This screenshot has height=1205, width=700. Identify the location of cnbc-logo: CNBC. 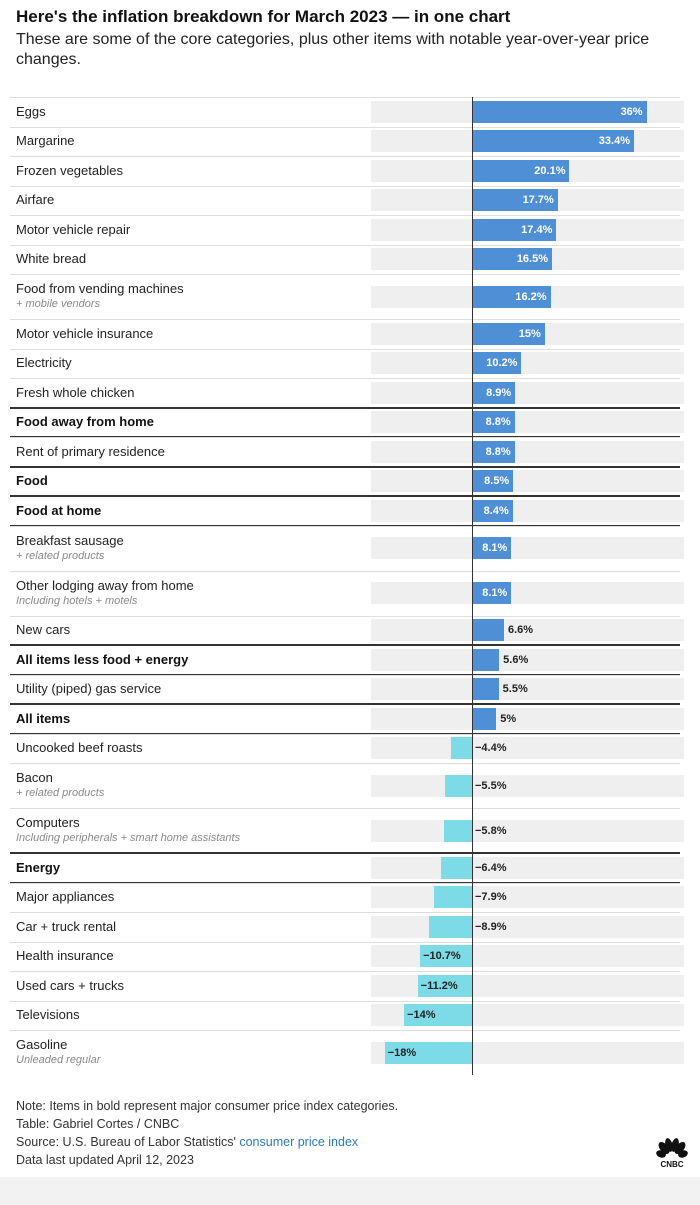
(672, 1153).